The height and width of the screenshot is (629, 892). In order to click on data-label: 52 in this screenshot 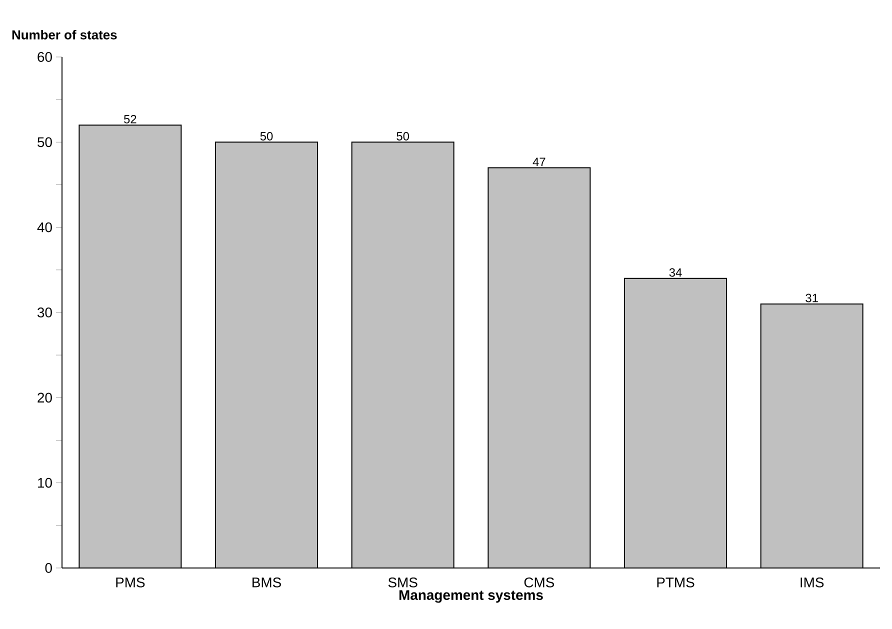, I will do `click(130, 119)`.